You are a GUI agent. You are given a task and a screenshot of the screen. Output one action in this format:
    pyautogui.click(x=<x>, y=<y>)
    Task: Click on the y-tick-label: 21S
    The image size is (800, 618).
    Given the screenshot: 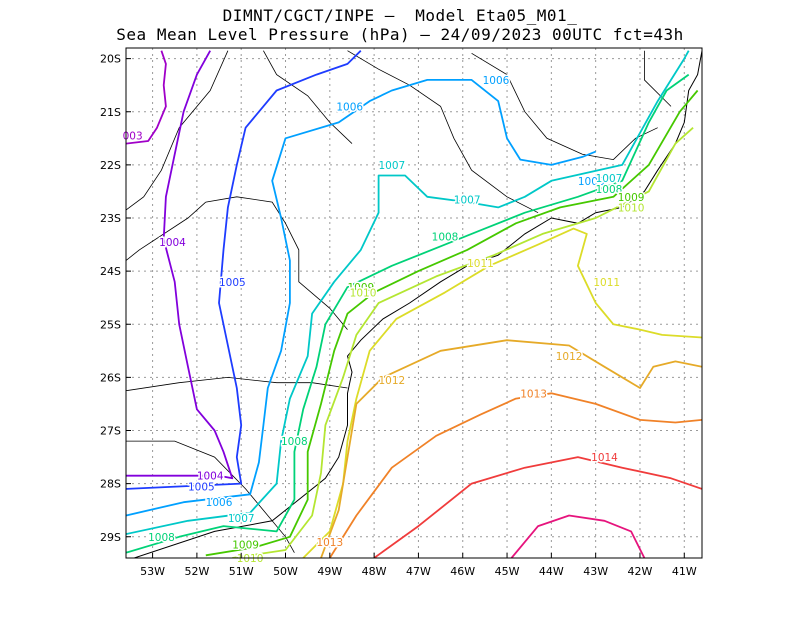 What is the action you would take?
    pyautogui.click(x=110, y=112)
    